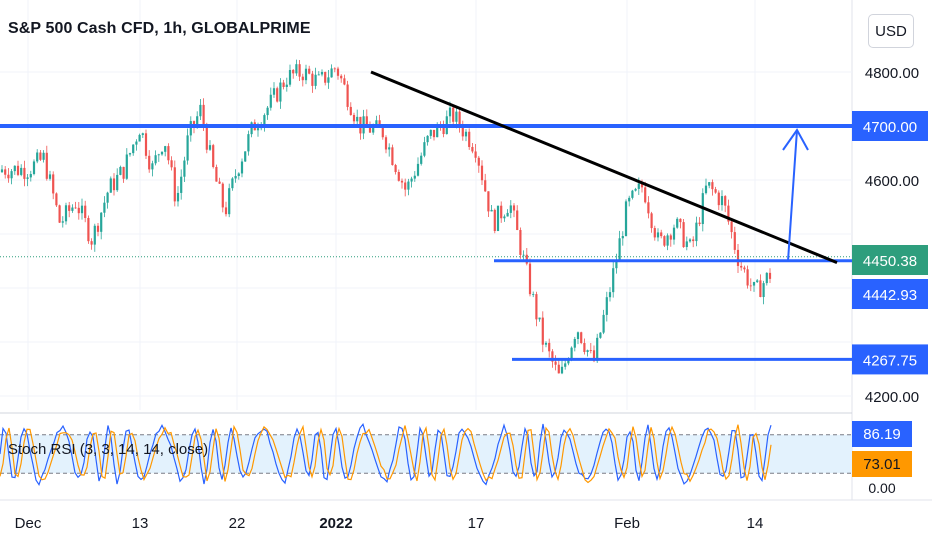 This screenshot has width=932, height=550. I want to click on price-tick-label: 4600.00, so click(892, 181).